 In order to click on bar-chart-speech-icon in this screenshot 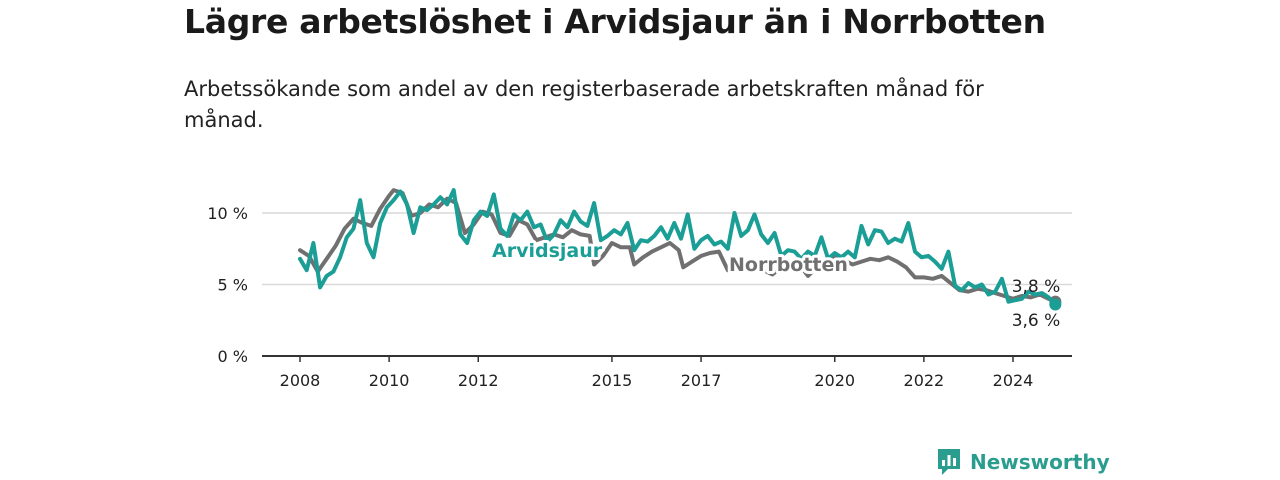, I will do `click(949, 462)`.